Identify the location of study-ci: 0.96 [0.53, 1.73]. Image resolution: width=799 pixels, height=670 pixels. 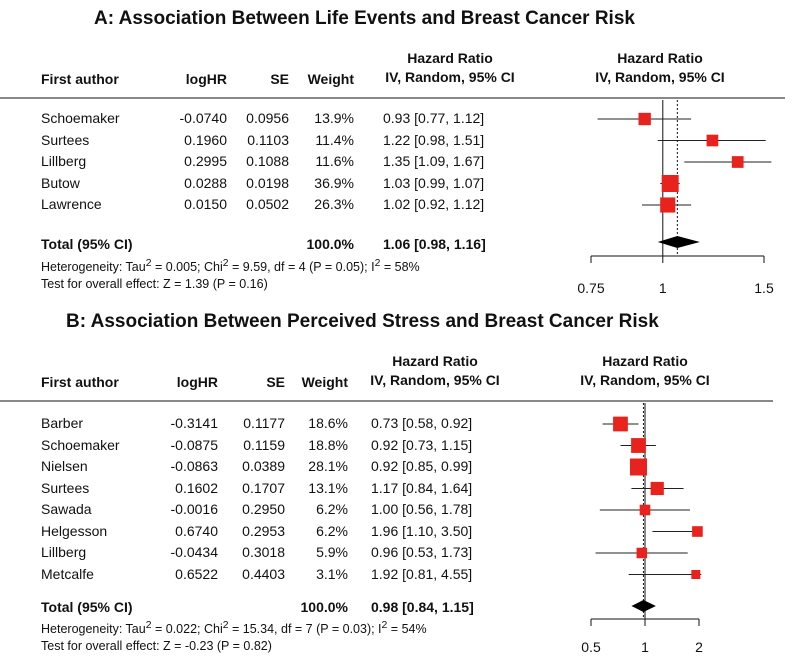
(422, 552).